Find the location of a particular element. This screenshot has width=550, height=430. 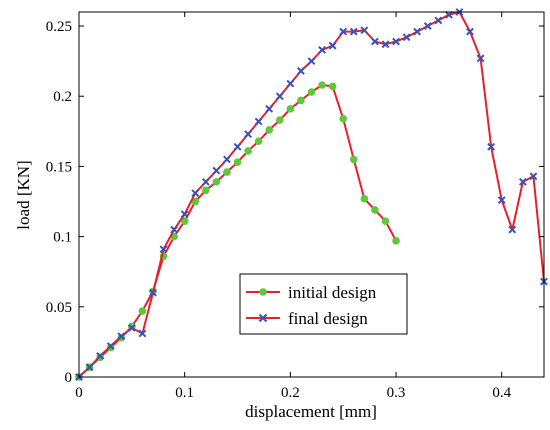

x-axis-label: displacement [mm] is located at coordinates (311, 411).